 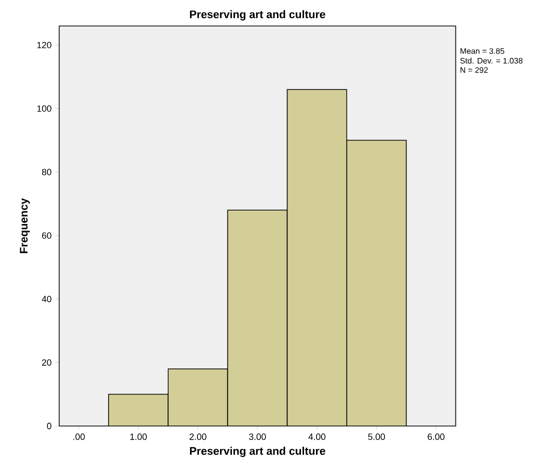 What do you see at coordinates (44, 108) in the screenshot?
I see `y-tick-label: 100` at bounding box center [44, 108].